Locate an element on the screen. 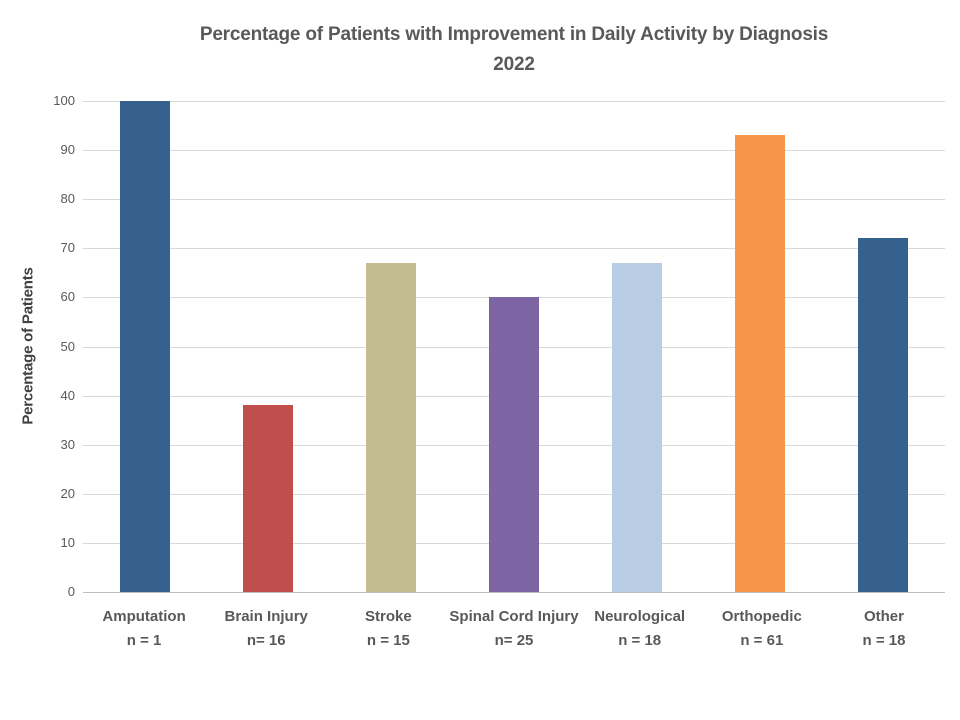 The width and height of the screenshot is (960, 720). chart-subtitle: 2022 is located at coordinates (514, 64).